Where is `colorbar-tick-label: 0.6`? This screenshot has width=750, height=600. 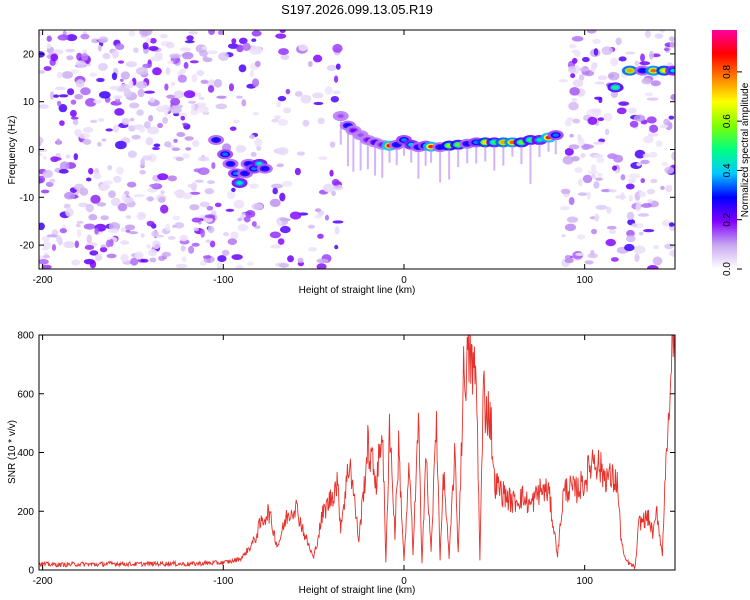 colorbar-tick-label: 0.6 is located at coordinates (727, 121).